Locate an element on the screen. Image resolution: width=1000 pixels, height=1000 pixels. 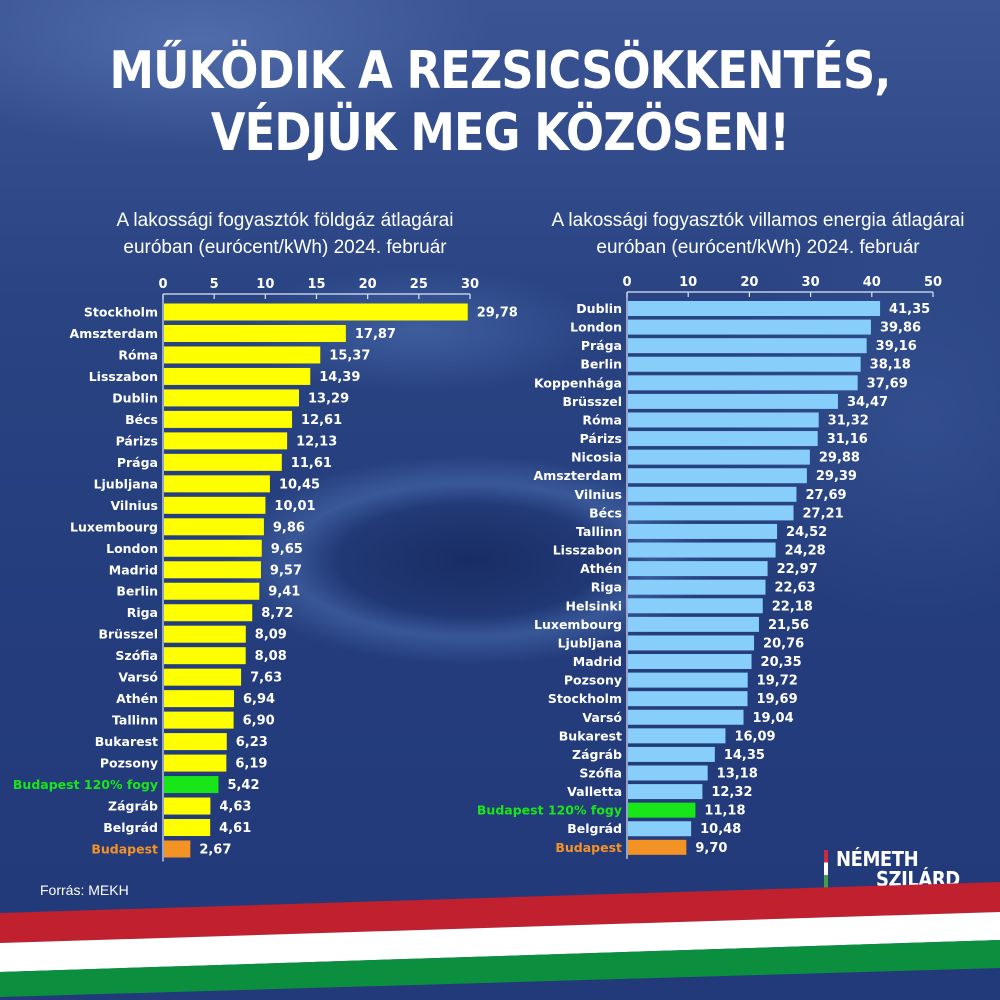
electricity-category-label: London is located at coordinates (596, 327).